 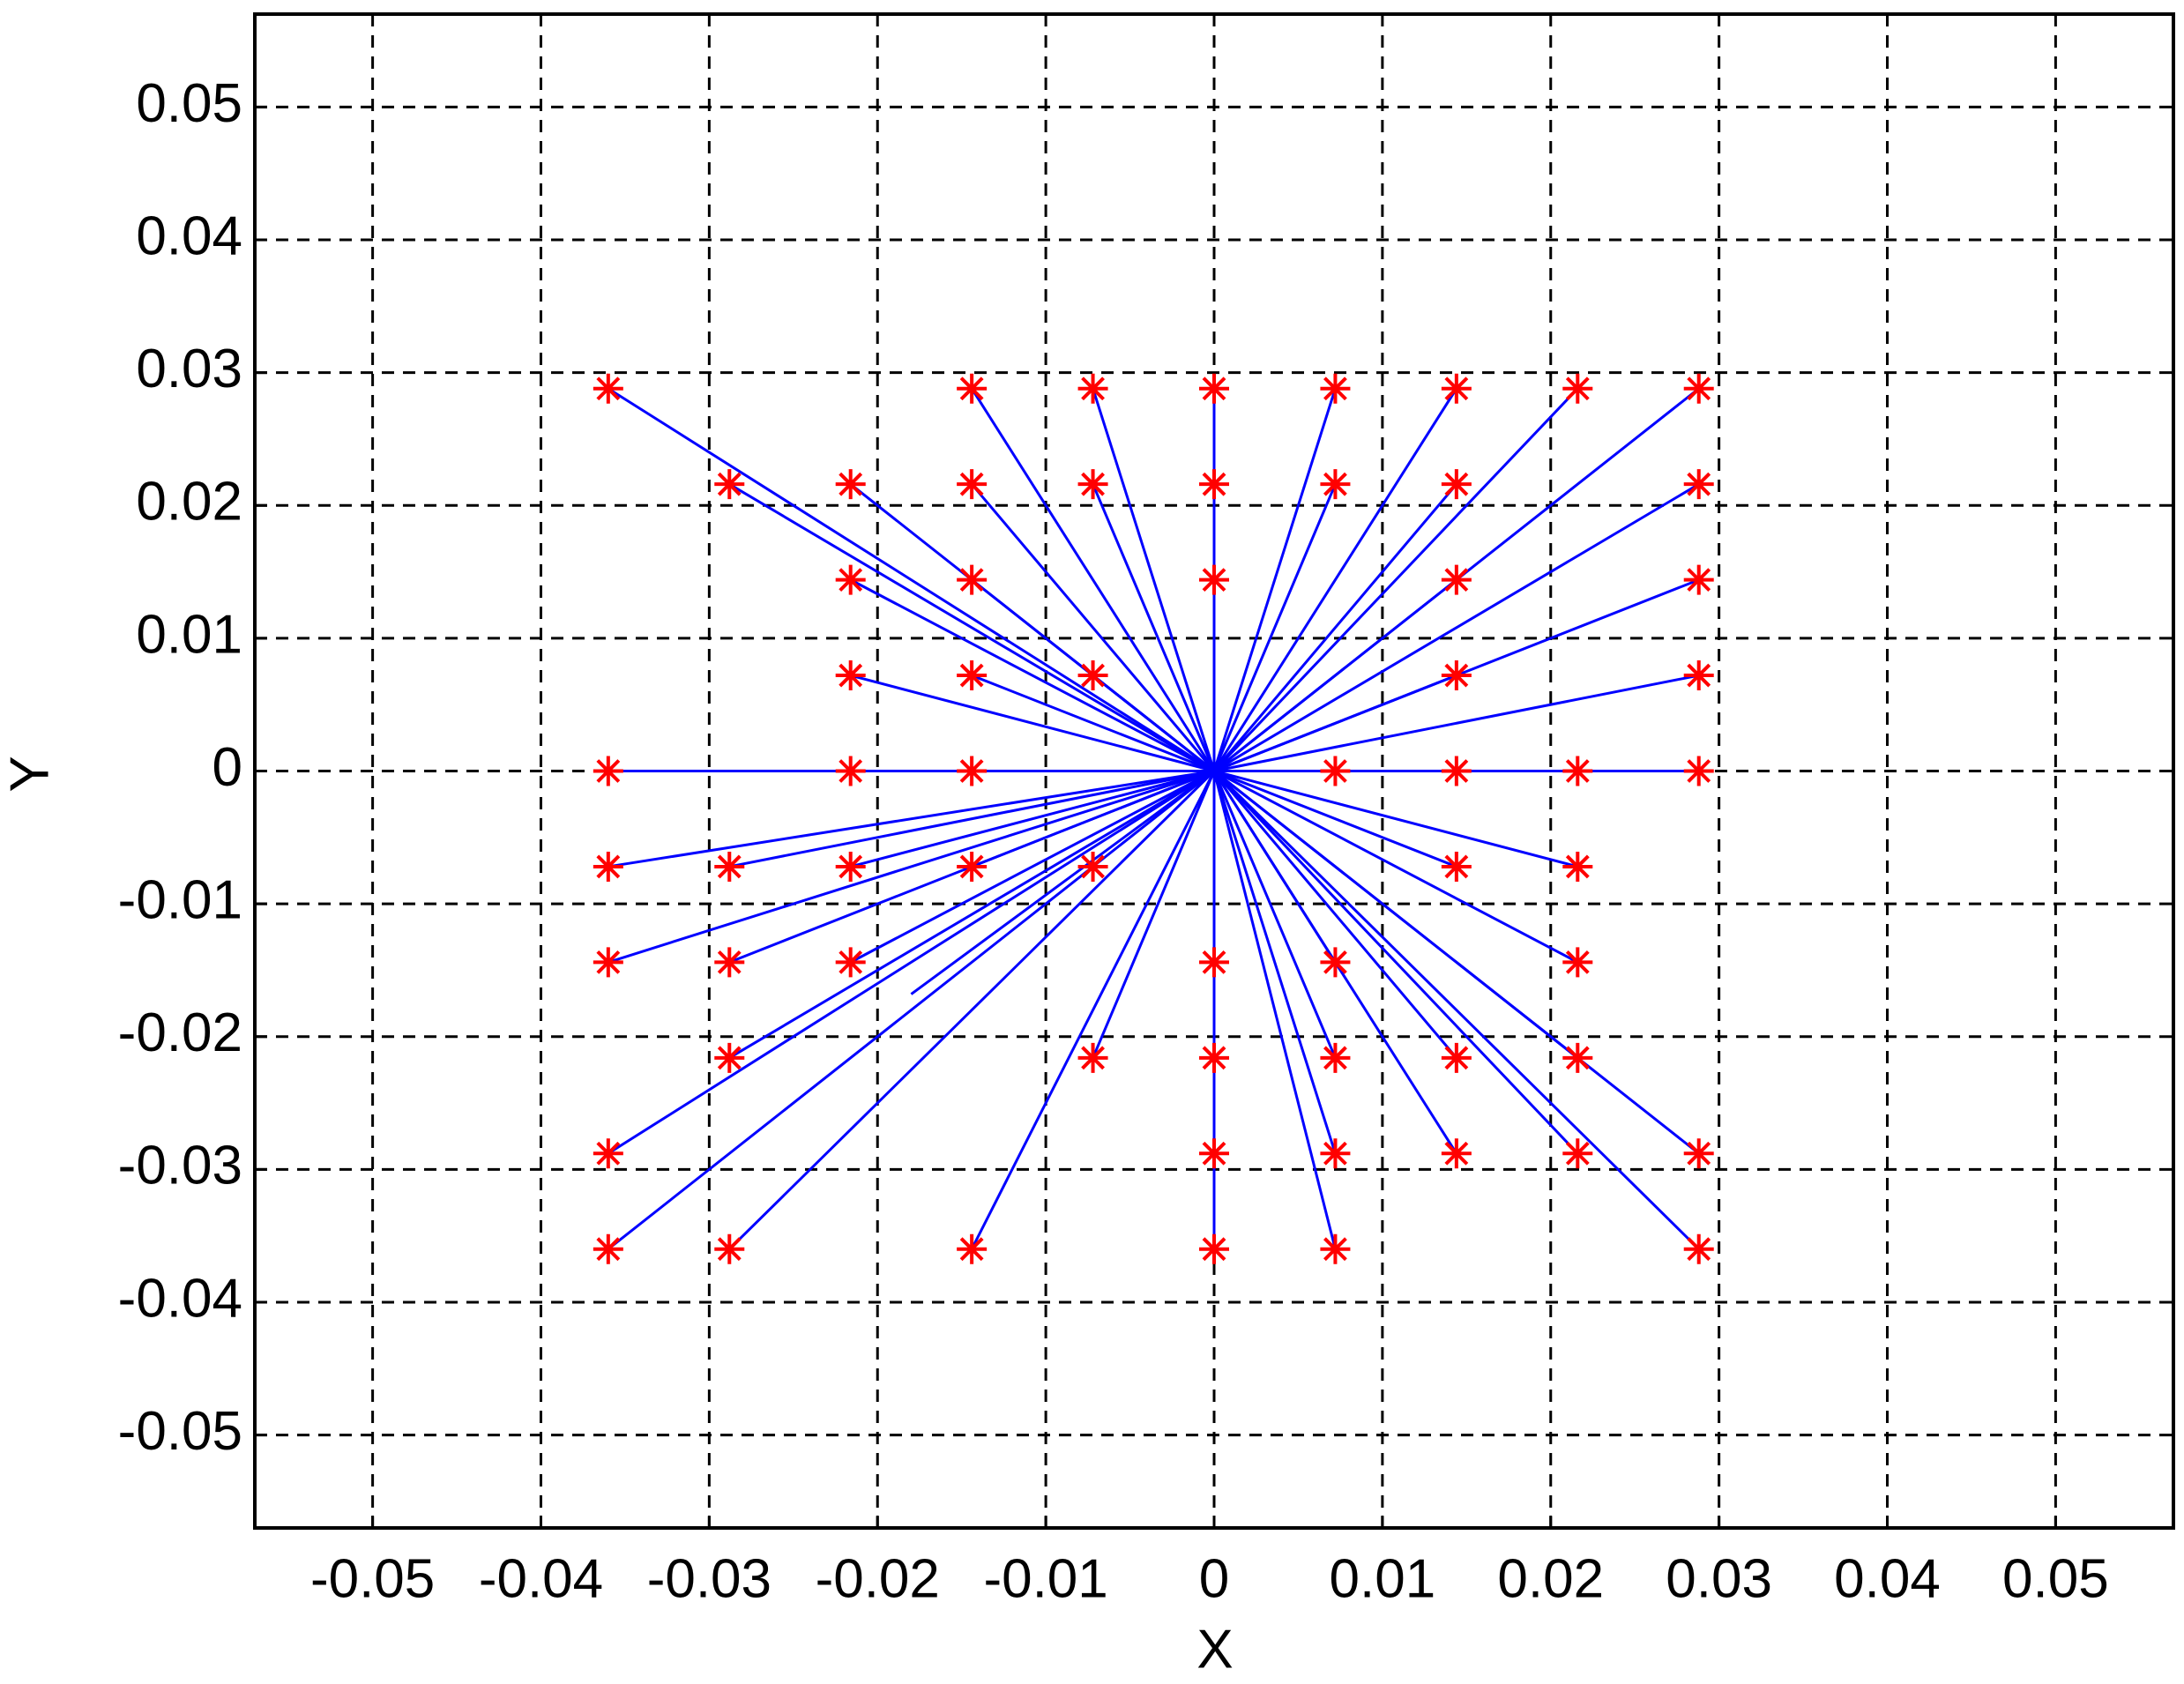 What do you see at coordinates (189, 369) in the screenshot?
I see `y-tick-label: 0.03` at bounding box center [189, 369].